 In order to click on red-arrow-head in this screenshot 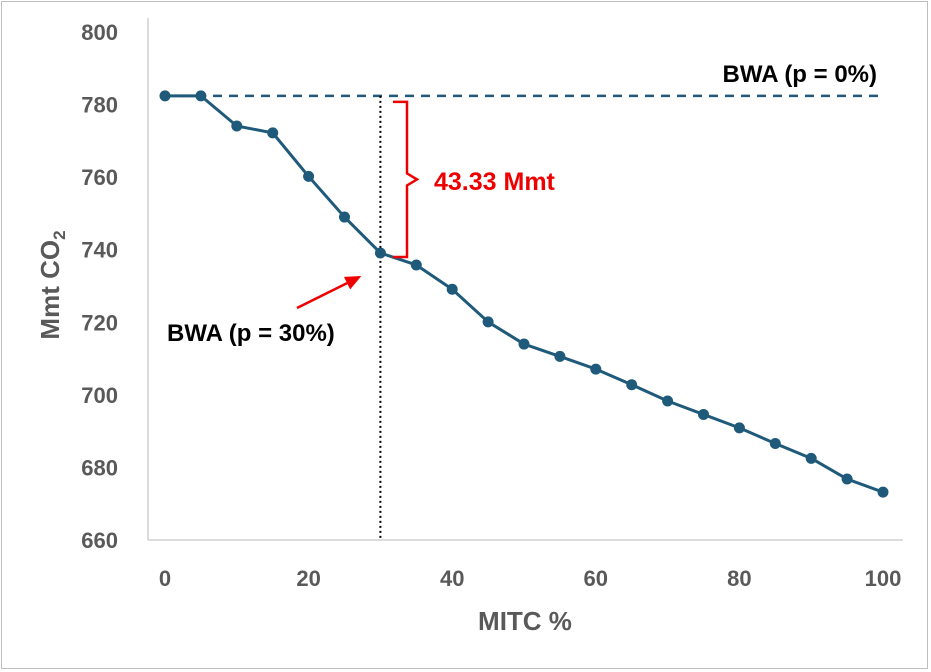, I will do `click(352, 282)`.